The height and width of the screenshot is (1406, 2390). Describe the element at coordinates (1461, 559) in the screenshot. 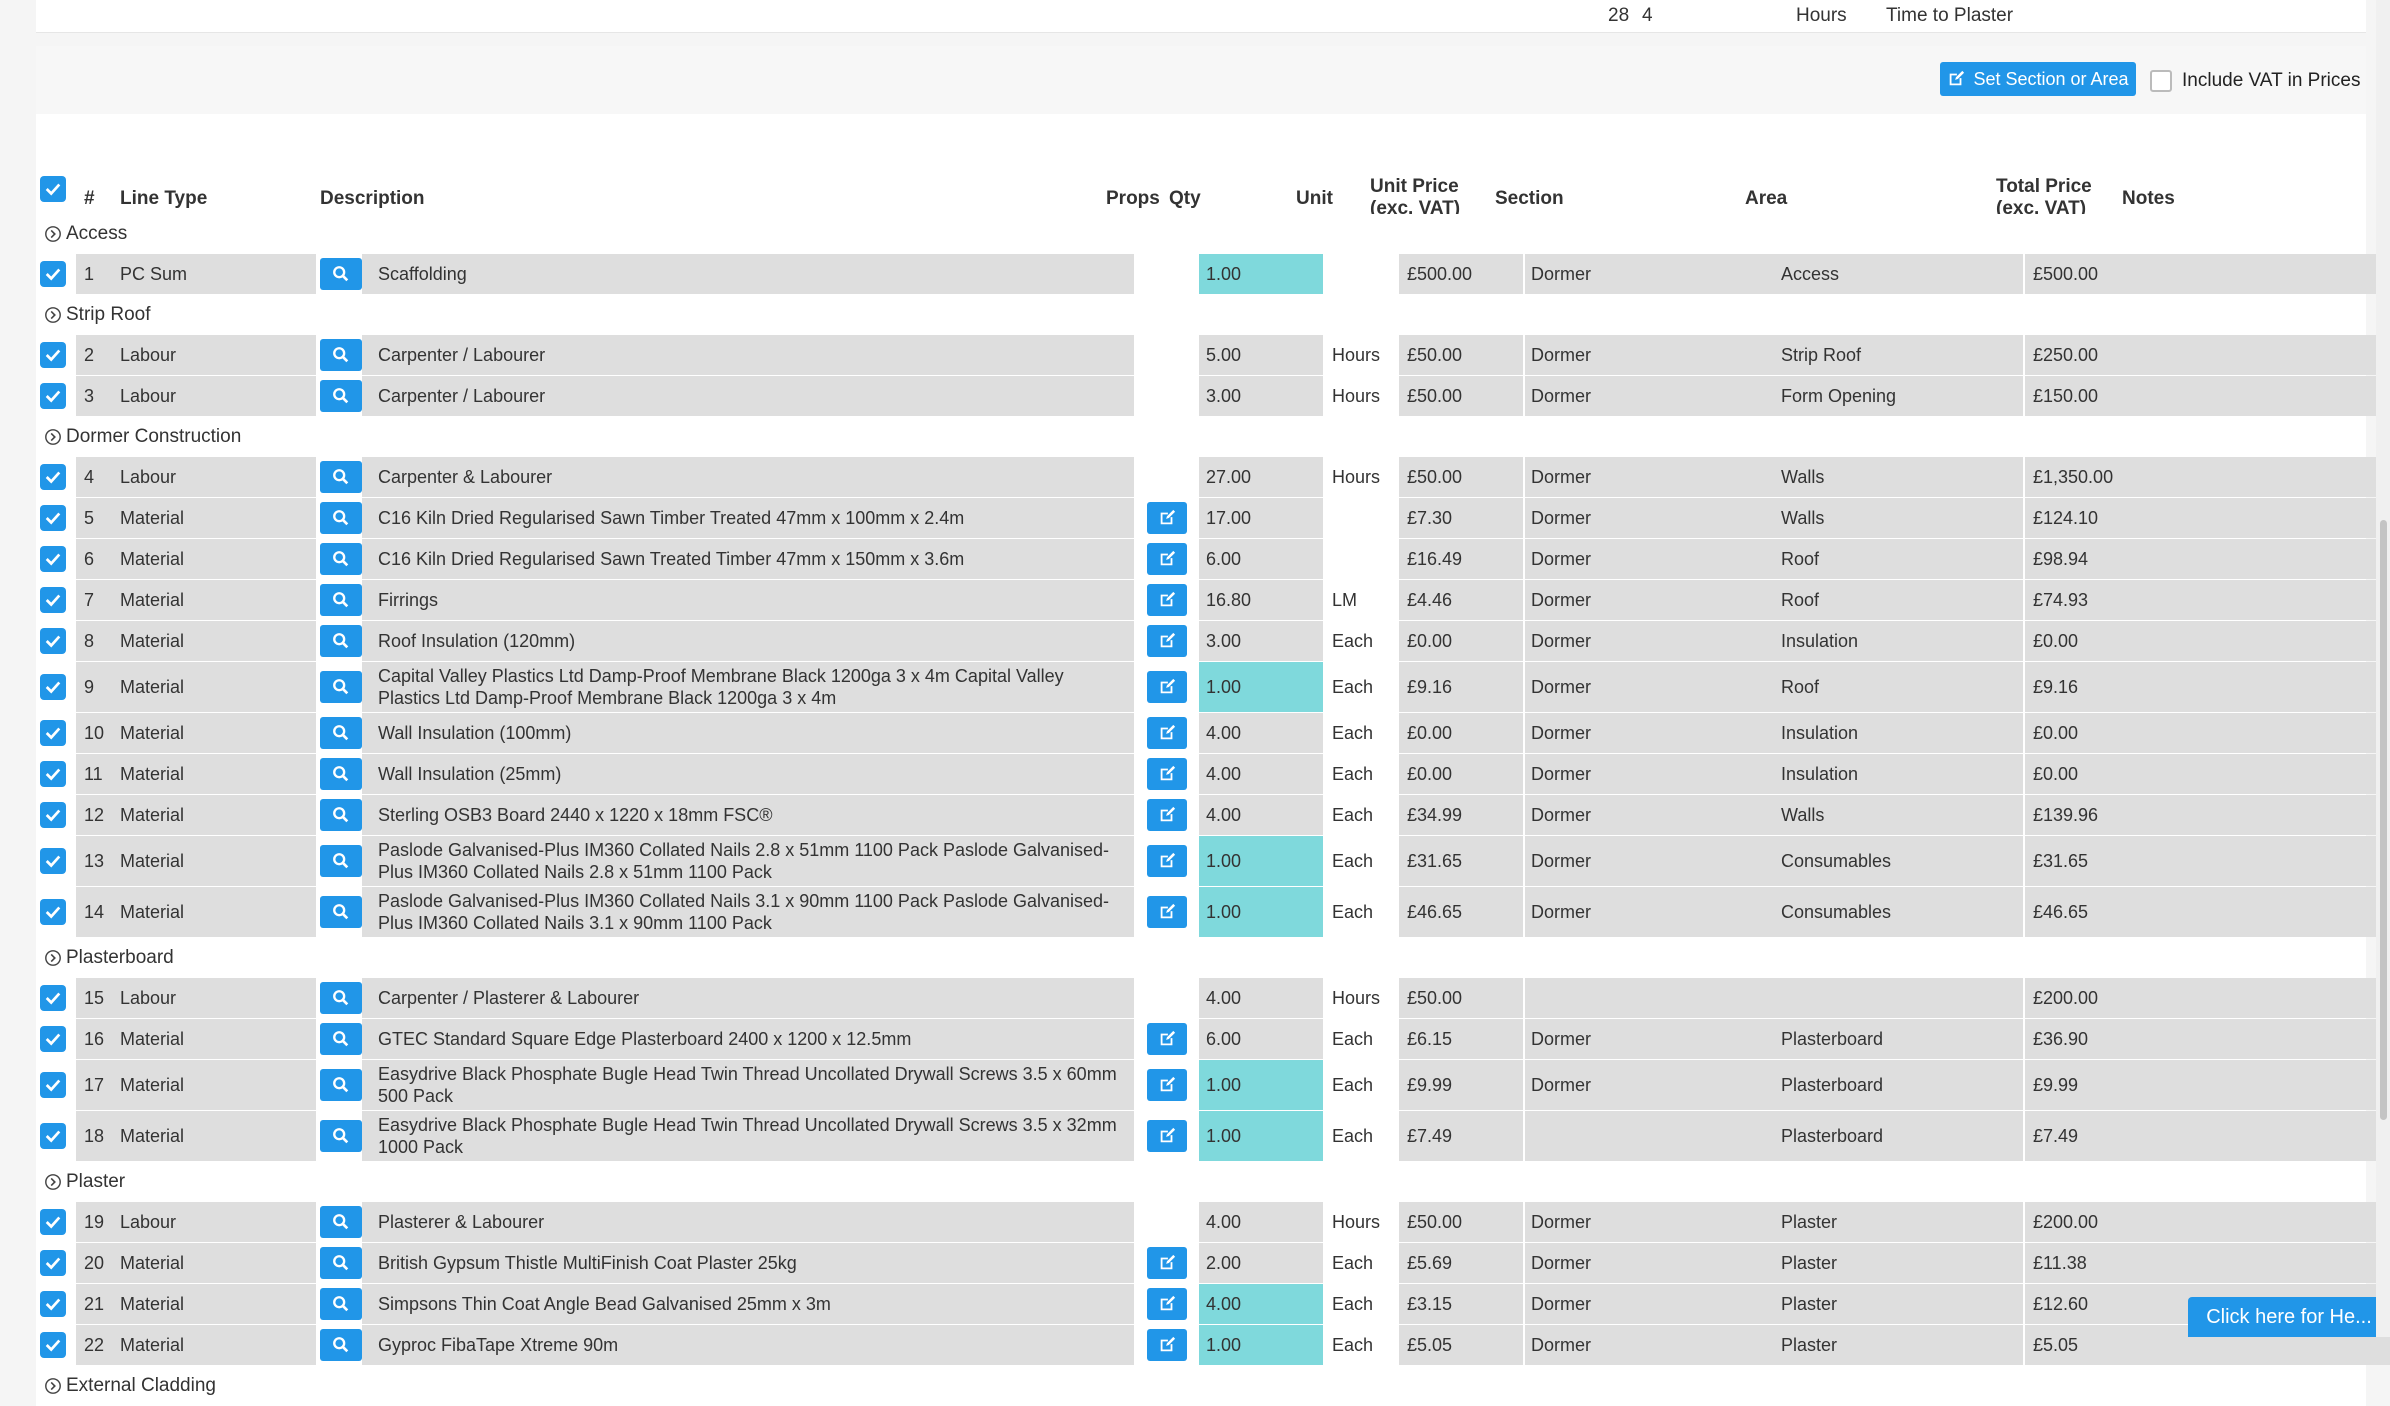

I see `unit-price-cell: £16.49` at that location.